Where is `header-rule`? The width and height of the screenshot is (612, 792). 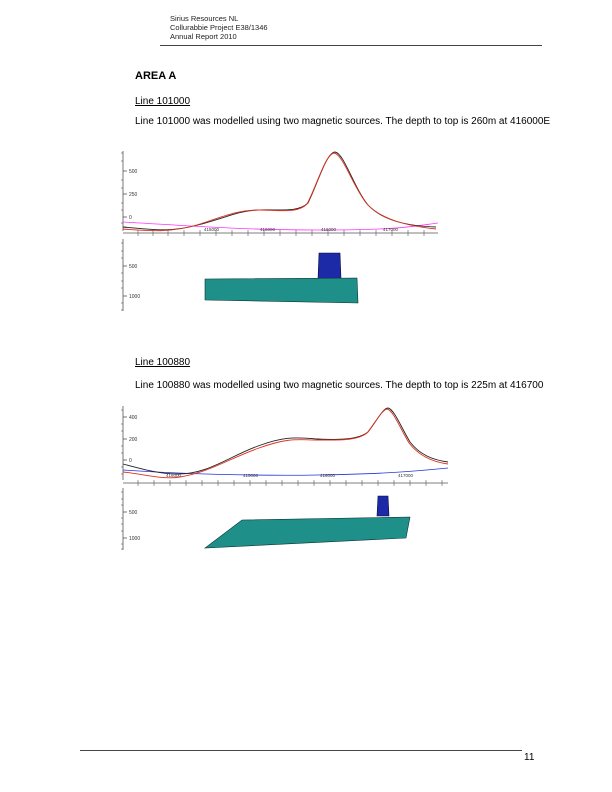
header-rule is located at coordinates (351, 45).